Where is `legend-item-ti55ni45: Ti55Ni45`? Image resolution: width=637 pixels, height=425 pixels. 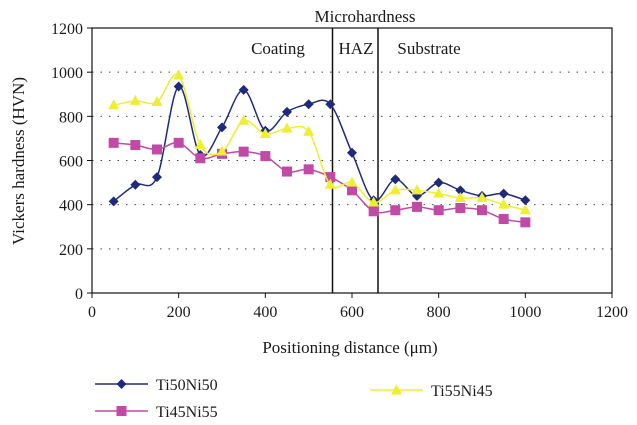
legend-item-ti55ni45: Ti55Ni45 is located at coordinates (431, 391).